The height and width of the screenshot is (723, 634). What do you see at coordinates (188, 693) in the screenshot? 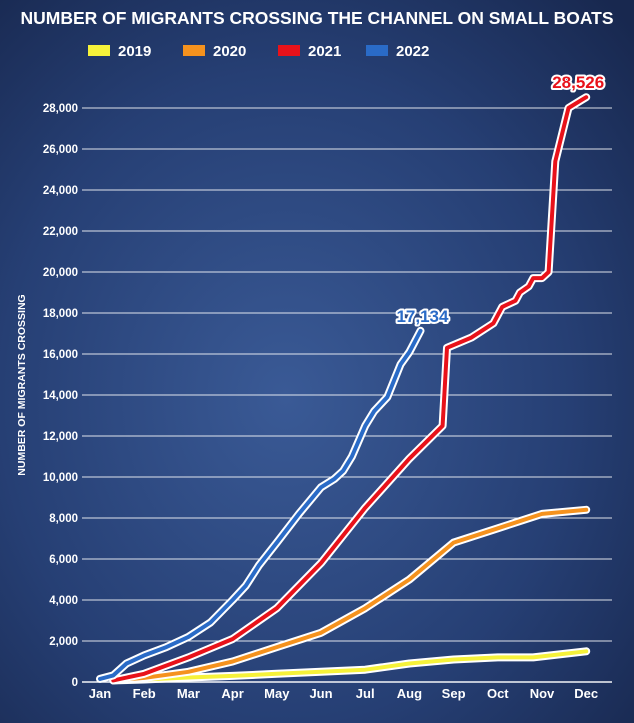
I see `x-tick-label: Mar` at bounding box center [188, 693].